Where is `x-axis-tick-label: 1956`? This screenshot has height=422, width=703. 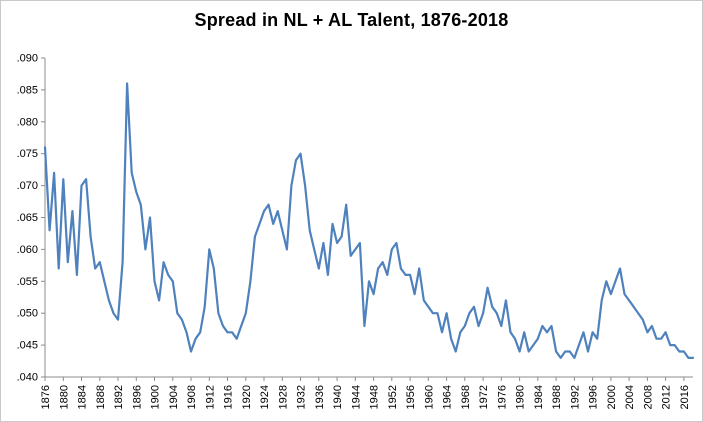 x-axis-tick-label: 1956 is located at coordinates (411, 397).